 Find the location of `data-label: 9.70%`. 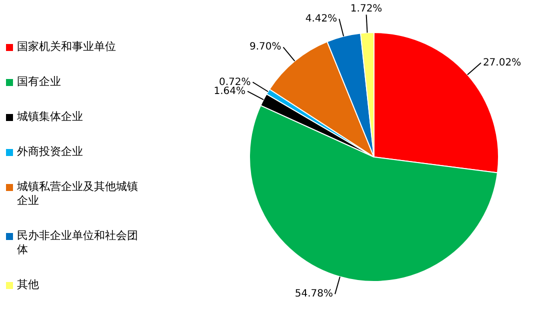

data-label: 9.70% is located at coordinates (265, 47).